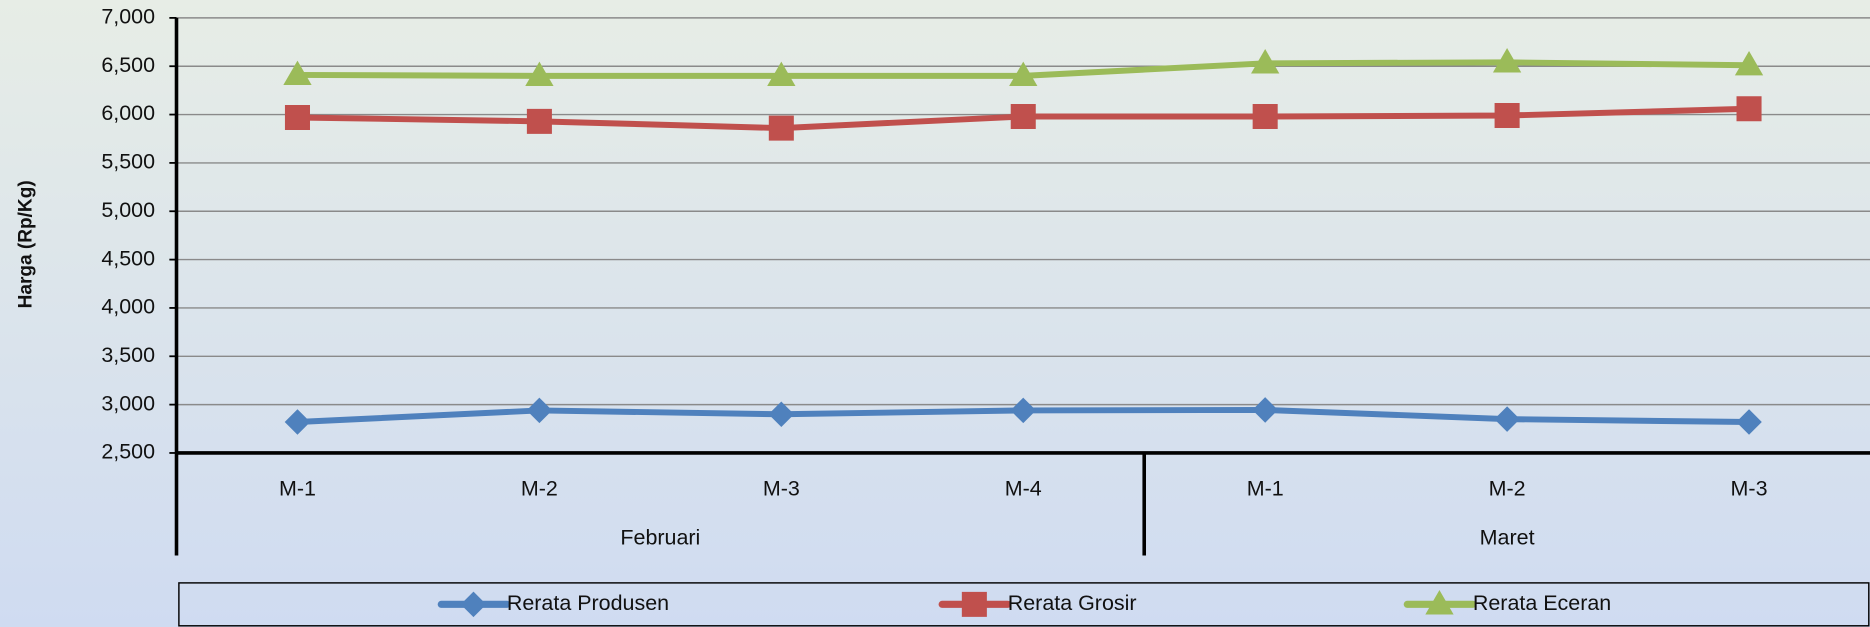  I want to click on legend-label: Rerata Grosir, so click(1072, 603).